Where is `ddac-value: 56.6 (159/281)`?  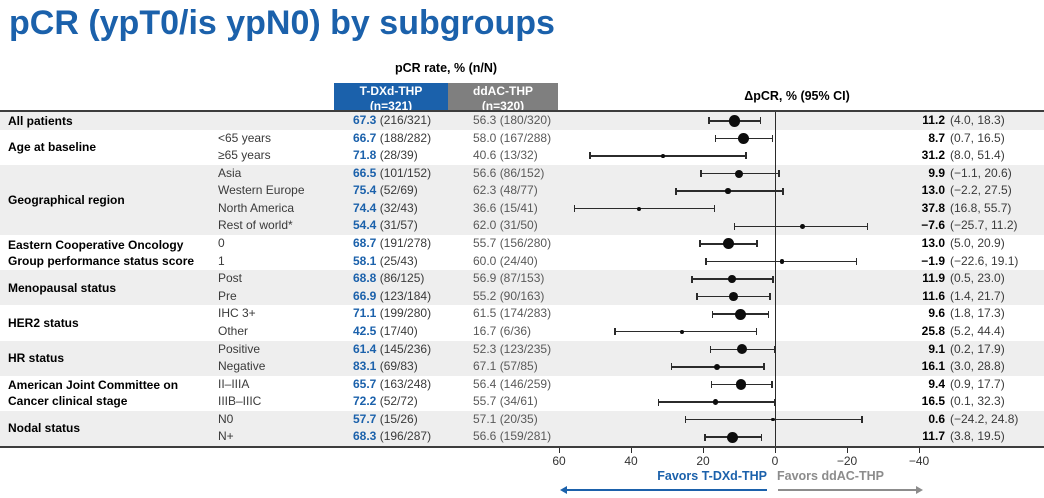 ddac-value: 56.6 (159/281) is located at coordinates (512, 436).